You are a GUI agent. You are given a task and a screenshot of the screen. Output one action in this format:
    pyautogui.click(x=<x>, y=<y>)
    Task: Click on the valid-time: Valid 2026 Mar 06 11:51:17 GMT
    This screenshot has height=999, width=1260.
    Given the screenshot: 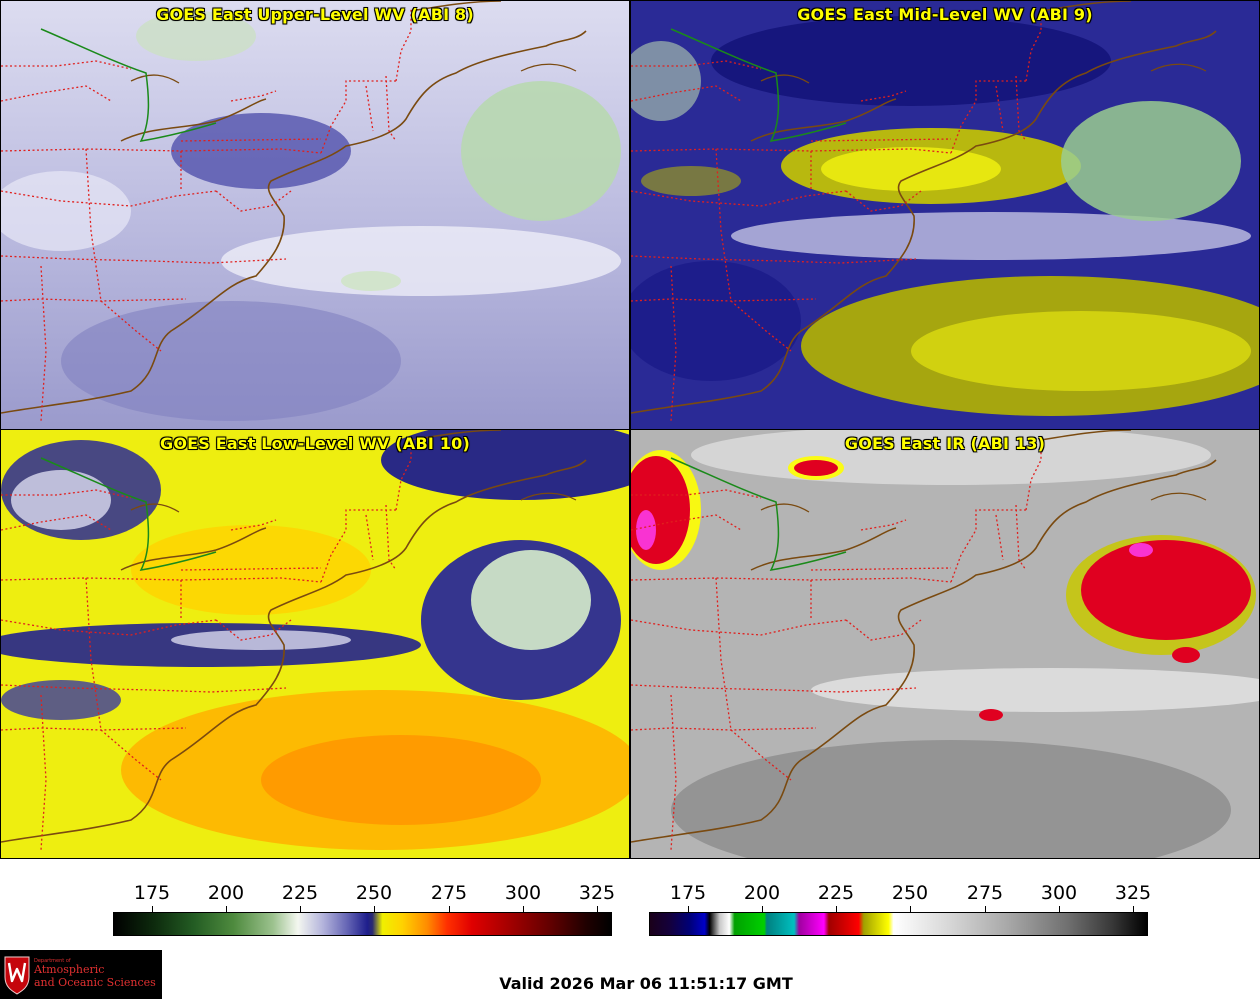 What is the action you would take?
    pyautogui.click(x=646, y=983)
    